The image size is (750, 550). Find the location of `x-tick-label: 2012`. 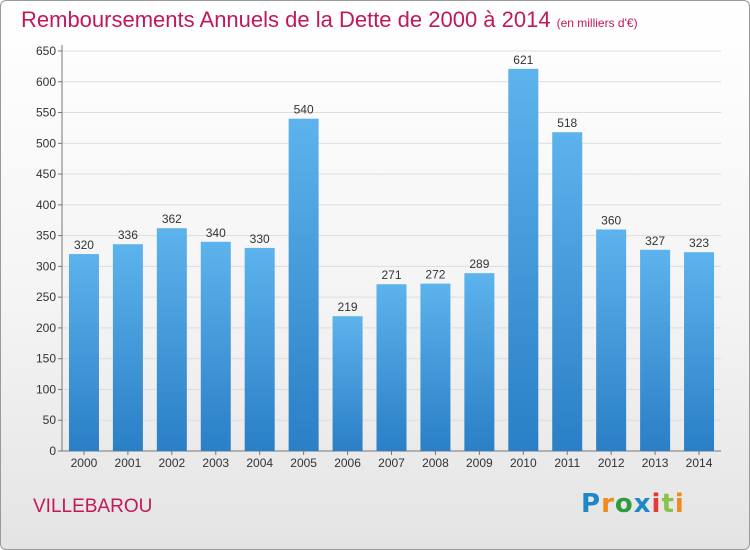

x-tick-label: 2012 is located at coordinates (611, 463).